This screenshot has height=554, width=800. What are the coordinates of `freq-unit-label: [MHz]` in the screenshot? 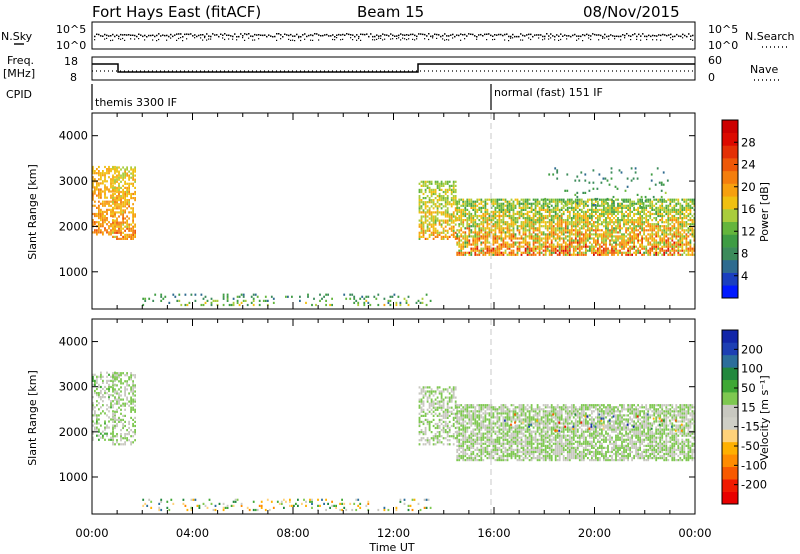 It's located at (19, 73).